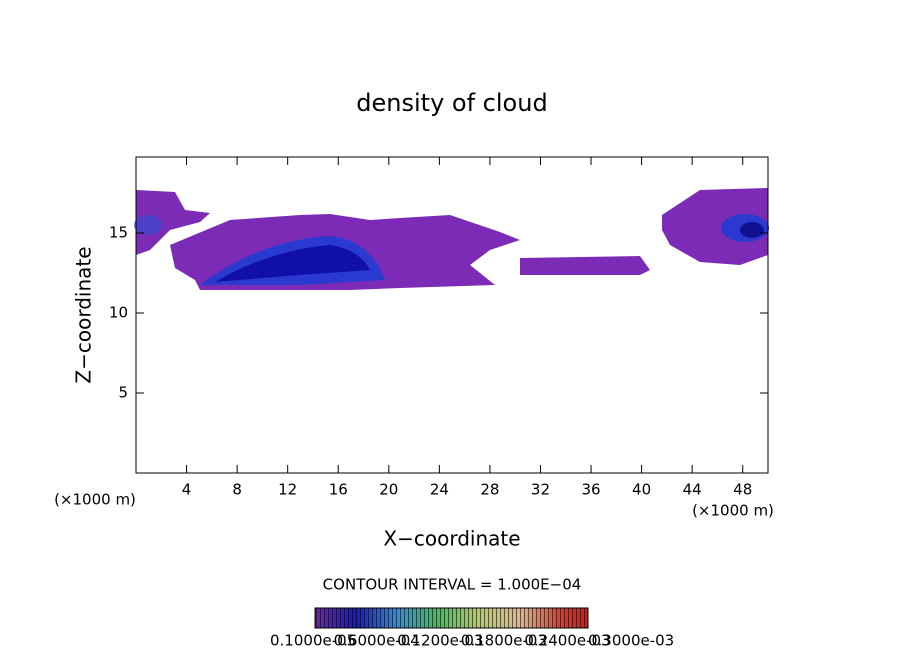 The height and width of the screenshot is (654, 904). What do you see at coordinates (451, 618) in the screenshot?
I see `colorbar-frame` at bounding box center [451, 618].